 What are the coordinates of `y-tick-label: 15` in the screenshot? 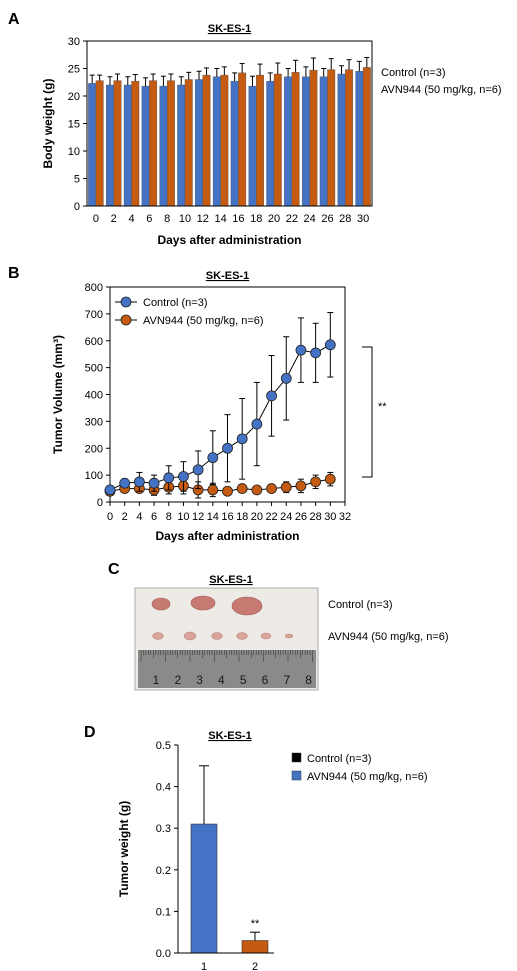 It's located at (74, 125).